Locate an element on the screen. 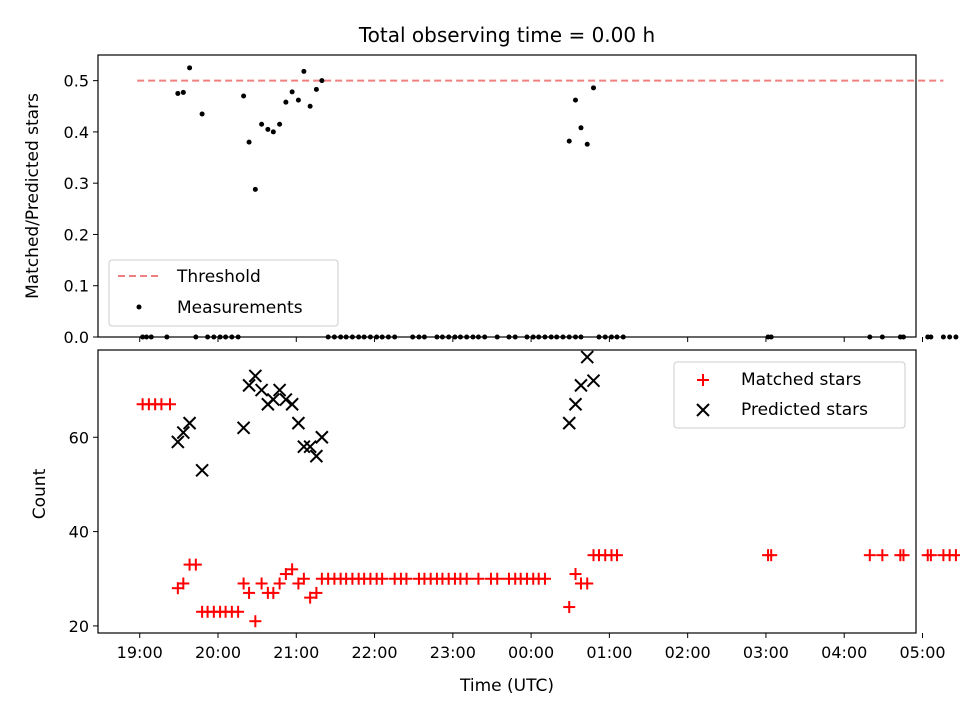 Image resolution: width=960 pixels, height=720 pixels. xtick-label: 01:00 is located at coordinates (609, 652).